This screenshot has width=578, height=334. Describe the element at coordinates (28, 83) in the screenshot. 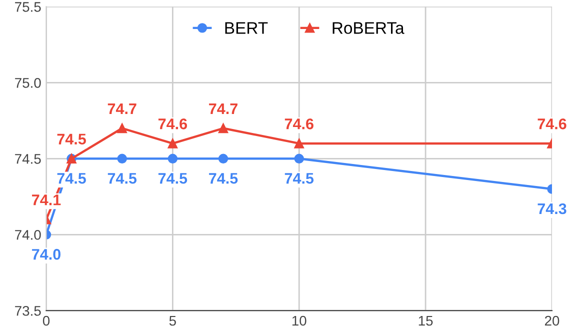

I see `y-tick-label: 75.0` at that location.